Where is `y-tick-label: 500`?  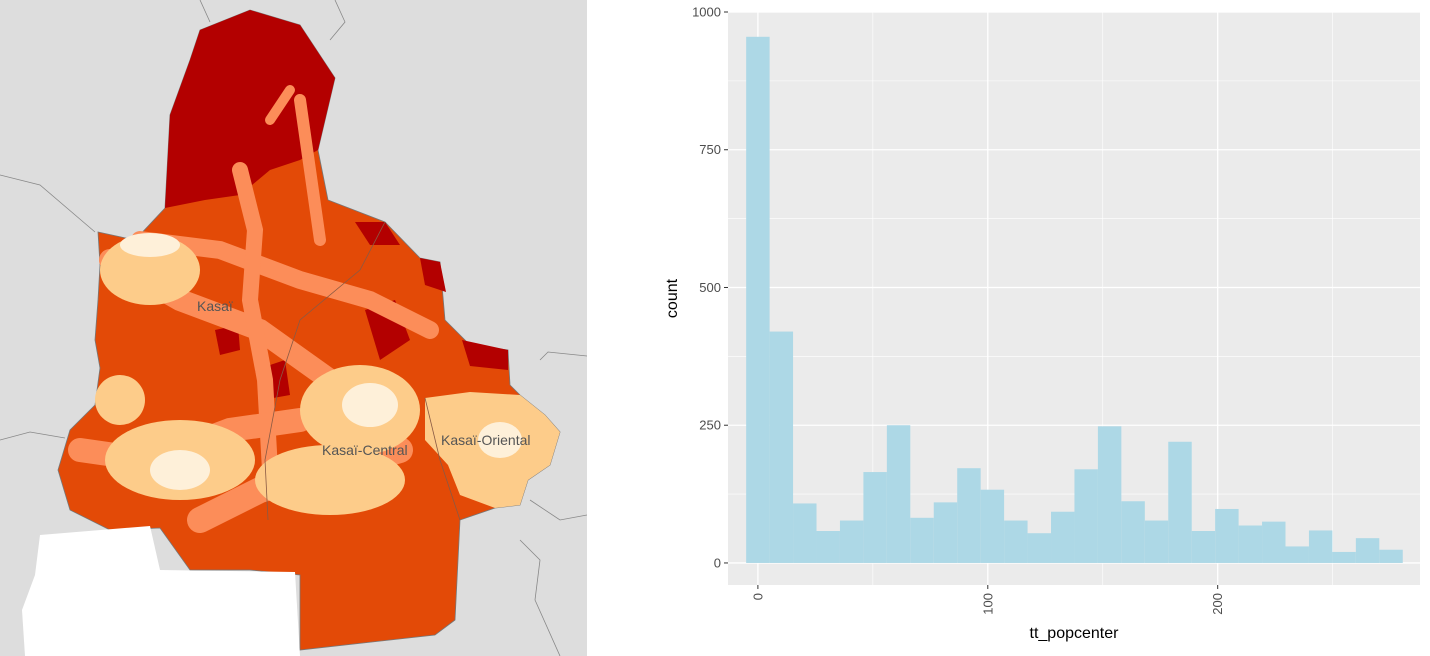
y-tick-label: 500 is located at coordinates (710, 287).